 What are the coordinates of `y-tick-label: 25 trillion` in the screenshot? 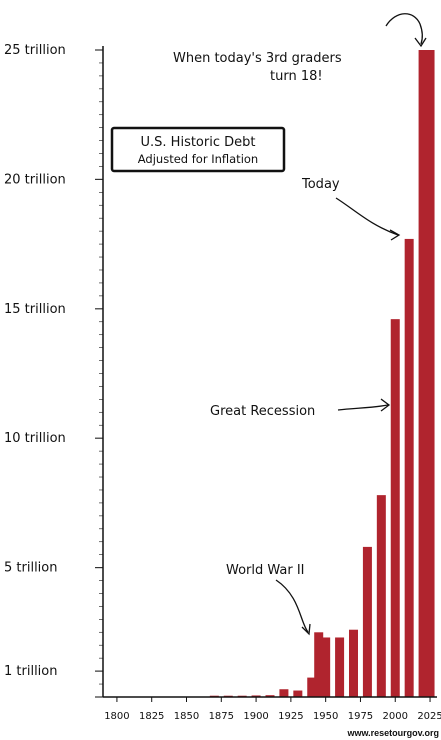 It's located at (35, 50).